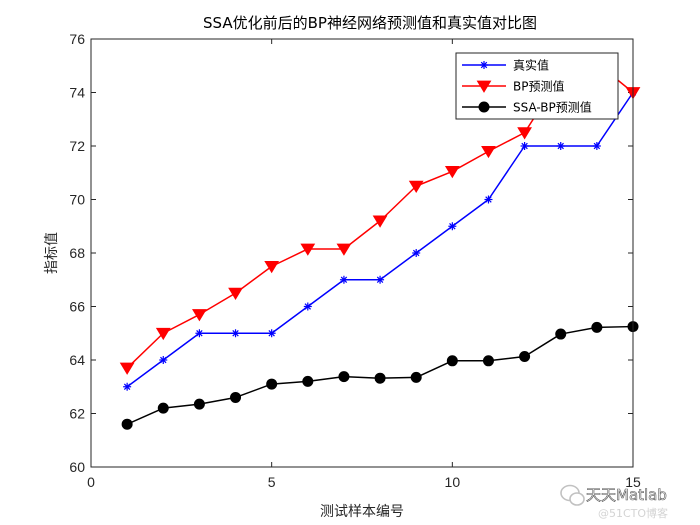  Describe the element at coordinates (91, 482) in the screenshot. I see `x-tick-label: 0` at that location.